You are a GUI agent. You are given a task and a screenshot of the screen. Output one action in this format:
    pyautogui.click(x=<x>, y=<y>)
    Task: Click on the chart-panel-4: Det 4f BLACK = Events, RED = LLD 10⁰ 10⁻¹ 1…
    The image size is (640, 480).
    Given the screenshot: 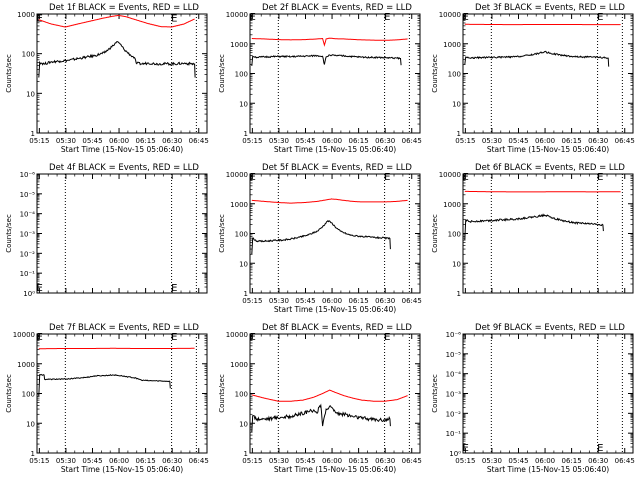 What is the action you would take?
    pyautogui.click(x=106, y=230)
    